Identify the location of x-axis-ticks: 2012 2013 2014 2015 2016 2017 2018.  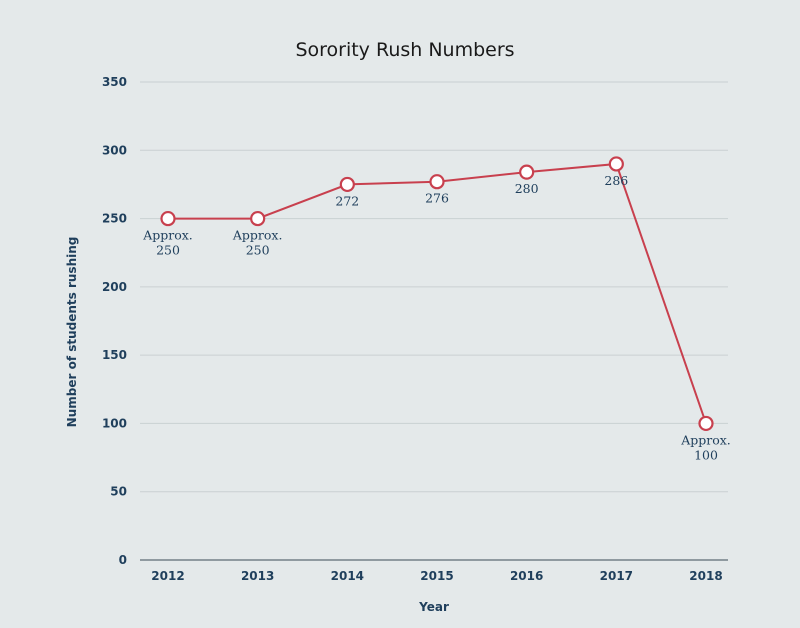
(436, 576).